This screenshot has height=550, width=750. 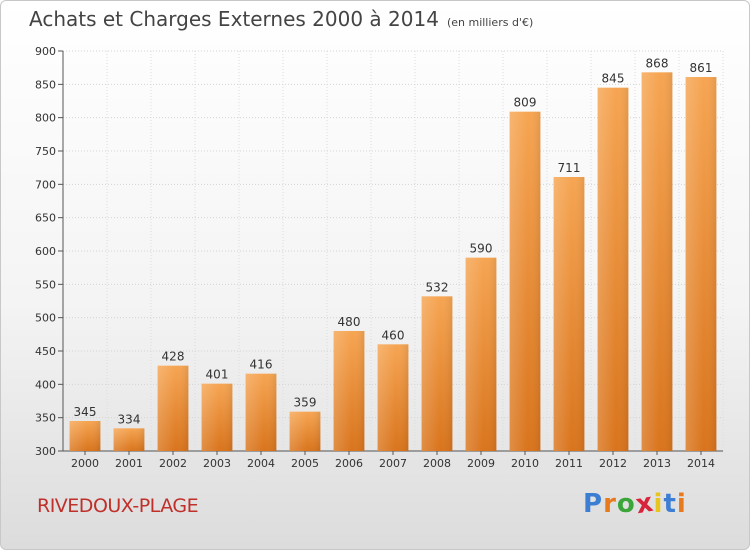 I want to click on y-tick-label: 900, so click(x=45, y=51).